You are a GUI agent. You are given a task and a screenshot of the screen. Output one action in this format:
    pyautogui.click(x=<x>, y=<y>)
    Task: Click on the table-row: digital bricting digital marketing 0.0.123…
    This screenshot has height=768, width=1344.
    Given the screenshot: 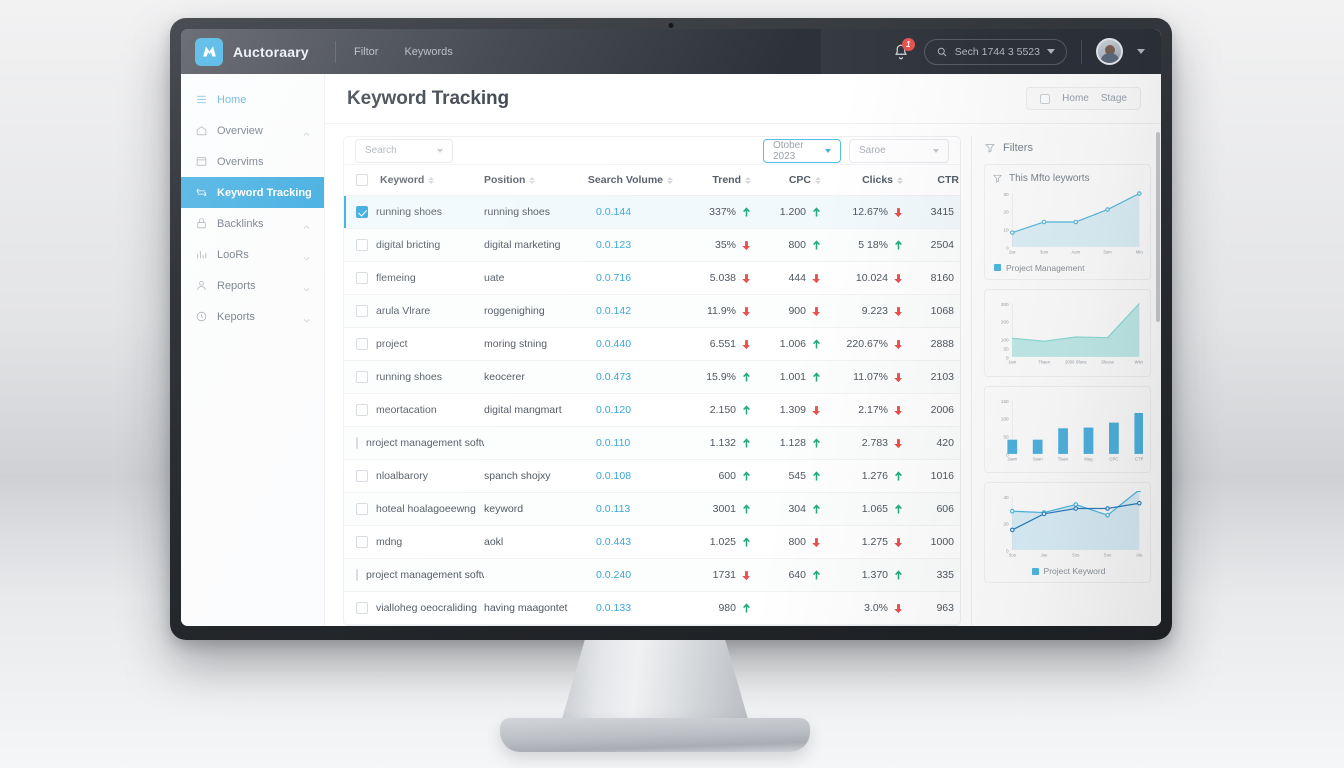 What is the action you would take?
    pyautogui.click(x=652, y=245)
    